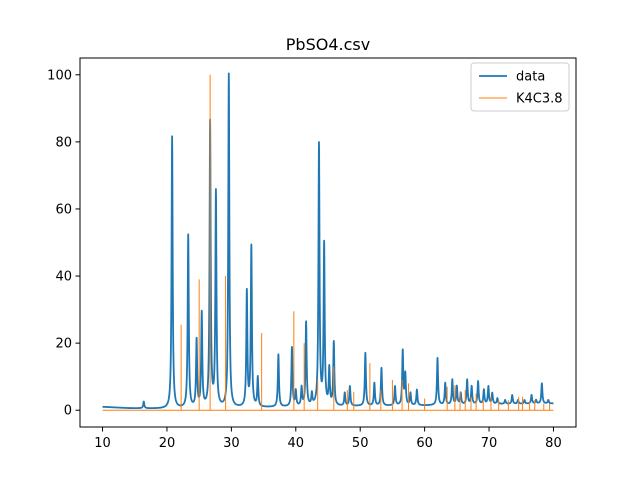 This screenshot has width=640, height=480. I want to click on x-tick-label: 60, so click(424, 443).